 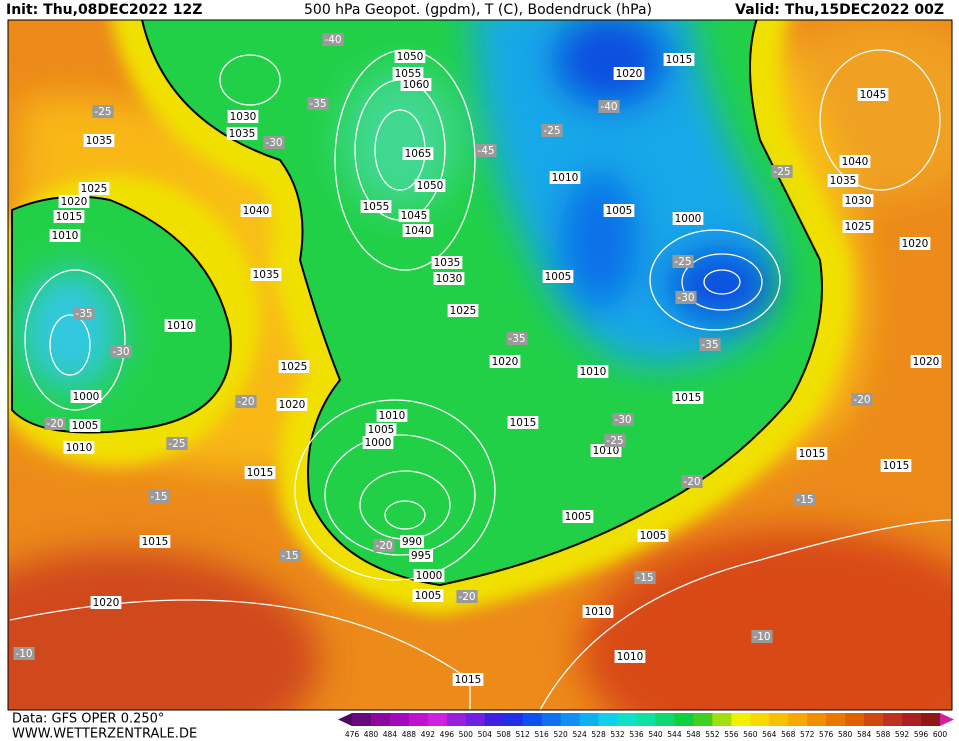 I want to click on colorbar-label: 500, so click(x=466, y=734).